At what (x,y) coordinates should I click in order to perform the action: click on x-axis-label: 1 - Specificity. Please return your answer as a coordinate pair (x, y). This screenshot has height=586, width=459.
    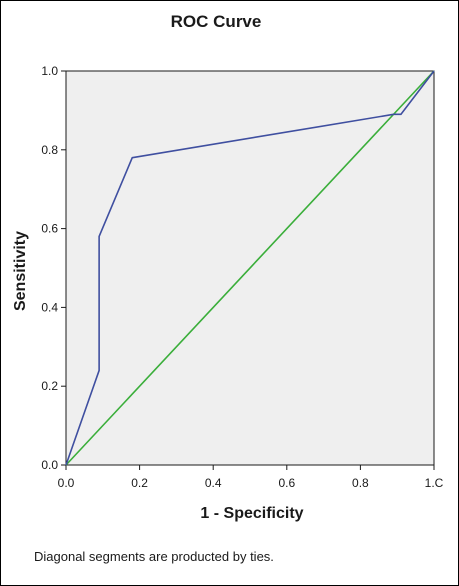
    Looking at the image, I should click on (251, 513).